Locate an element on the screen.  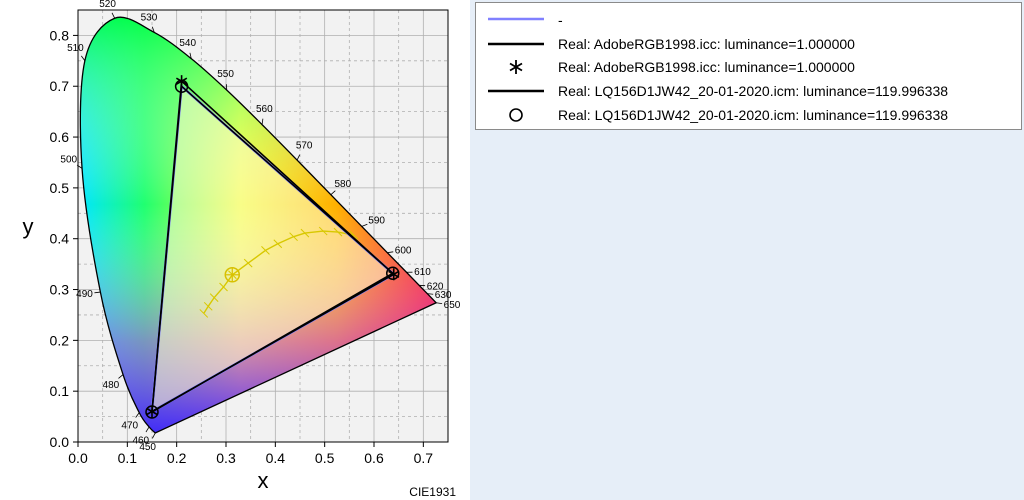
y-tick-label: 0.6 is located at coordinates (60, 137).